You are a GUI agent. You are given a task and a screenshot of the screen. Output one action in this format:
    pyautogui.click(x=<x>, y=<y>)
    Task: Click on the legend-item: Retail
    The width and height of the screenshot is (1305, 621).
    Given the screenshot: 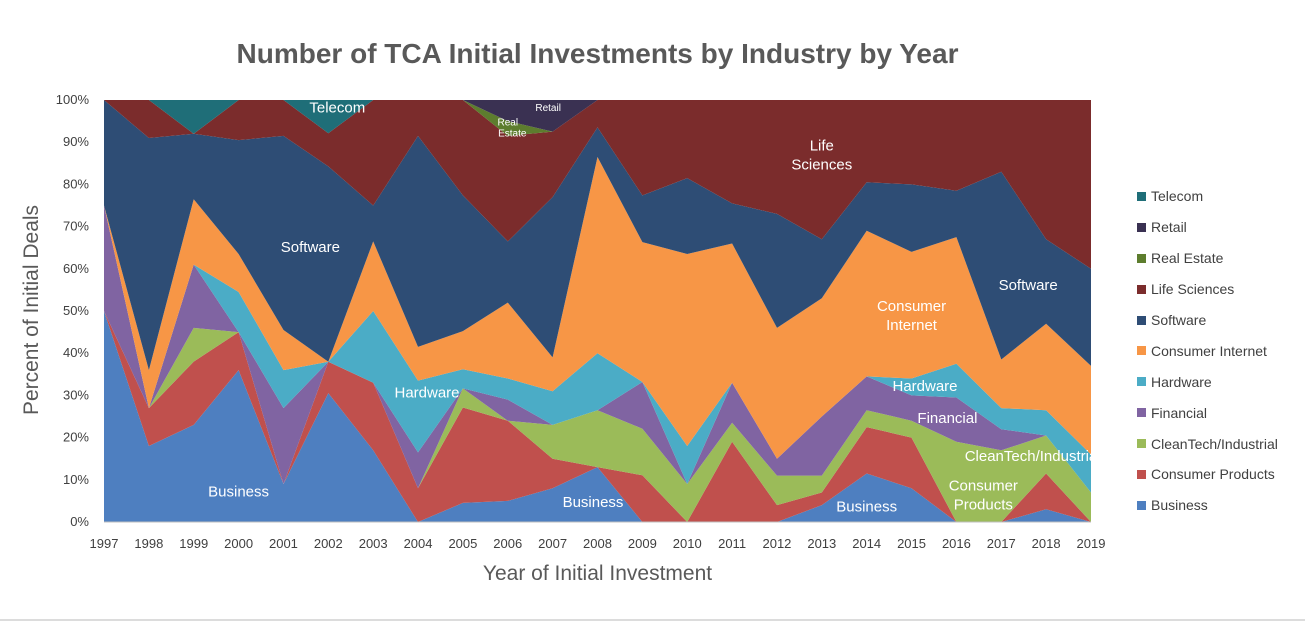 What is the action you would take?
    pyautogui.click(x=1207, y=227)
    